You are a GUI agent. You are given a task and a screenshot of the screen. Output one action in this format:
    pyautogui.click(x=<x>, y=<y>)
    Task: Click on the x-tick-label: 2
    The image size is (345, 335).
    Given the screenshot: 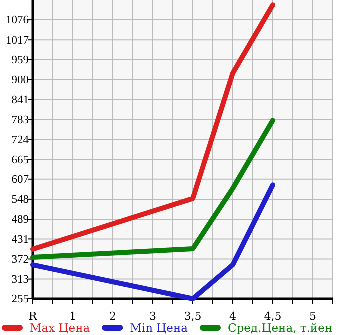 What is the action you would take?
    pyautogui.click(x=113, y=317)
    